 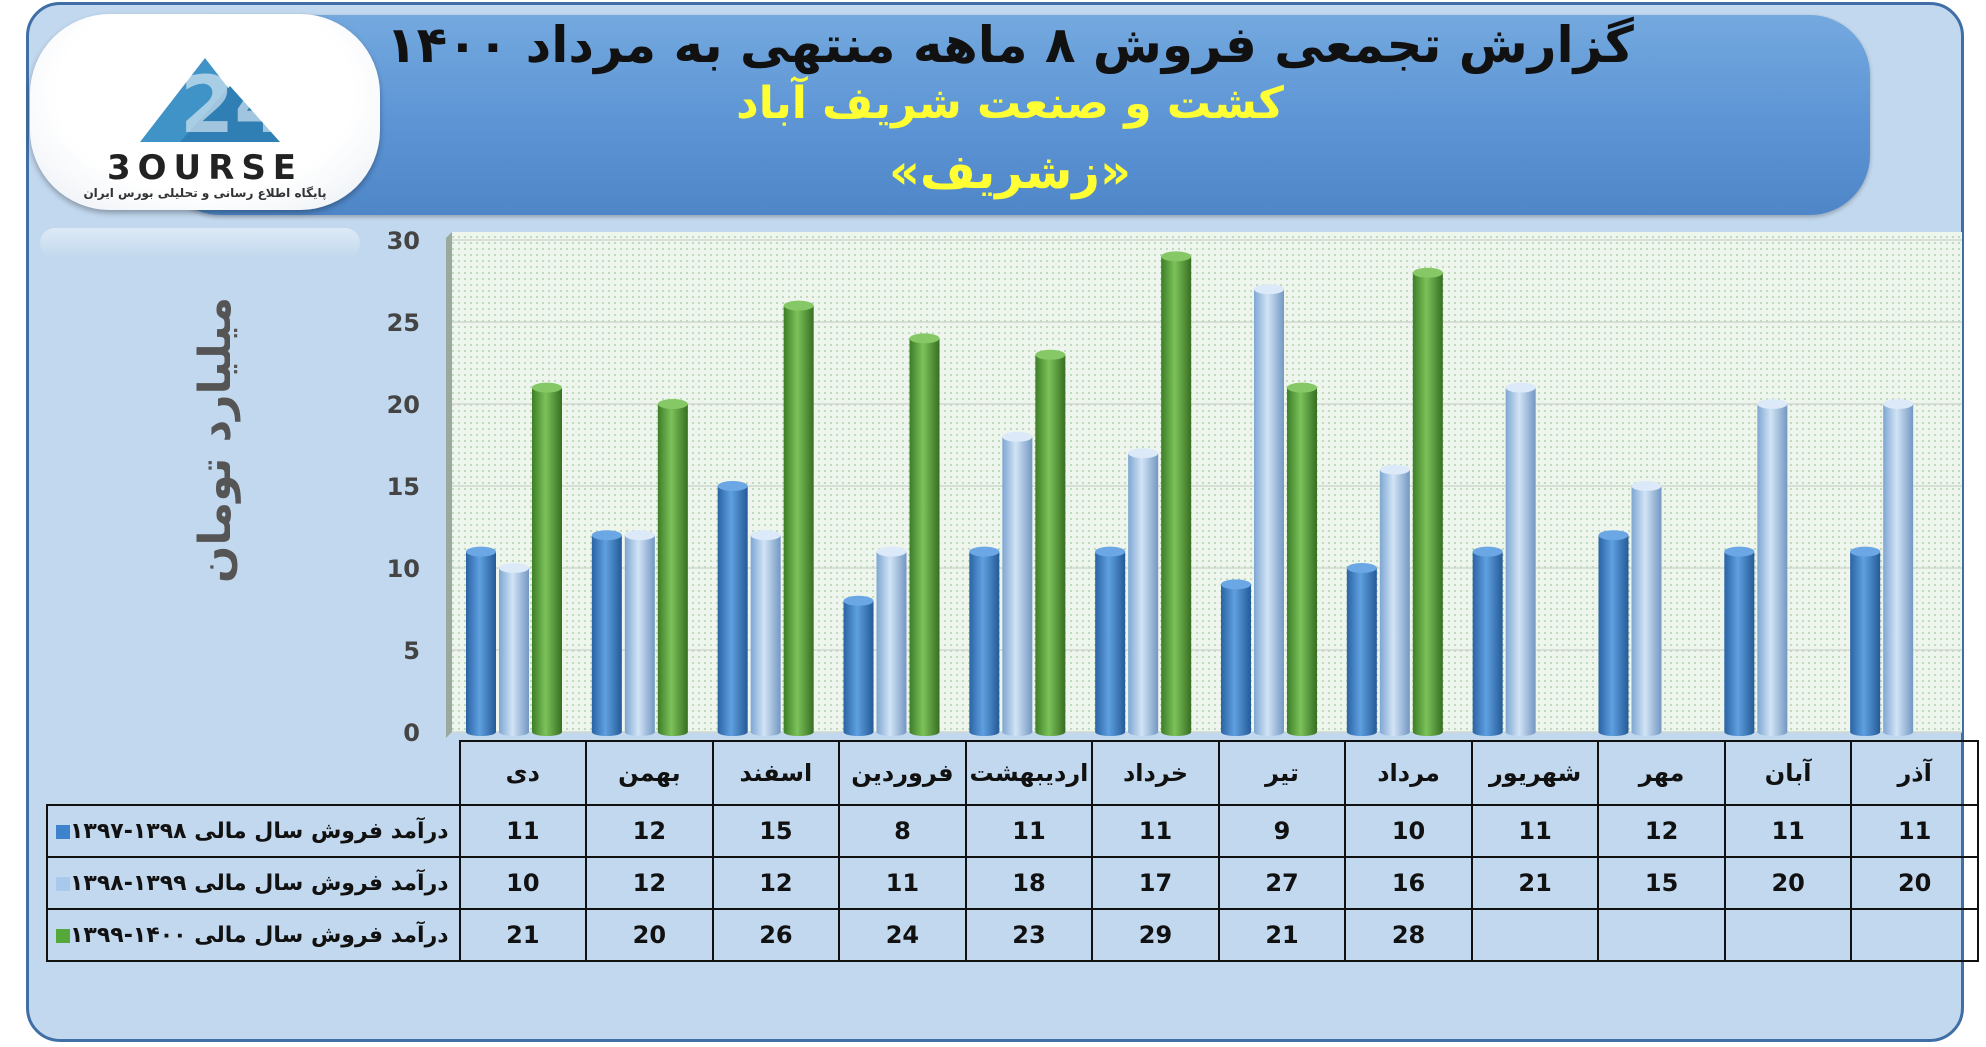 What do you see at coordinates (411, 733) in the screenshot?
I see `y-tick-label: 0` at bounding box center [411, 733].